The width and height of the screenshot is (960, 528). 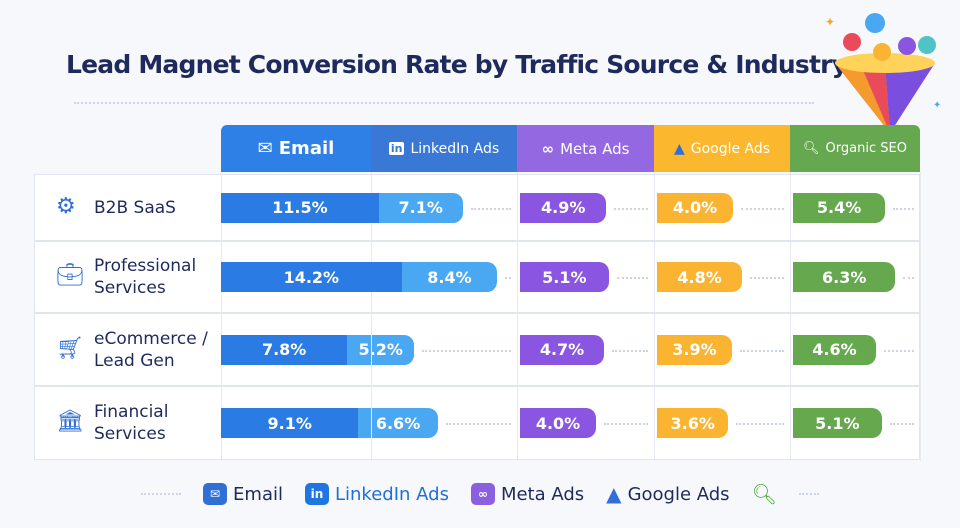 What do you see at coordinates (694, 349) in the screenshot?
I see `bar-google-ads: 3.9%` at bounding box center [694, 349].